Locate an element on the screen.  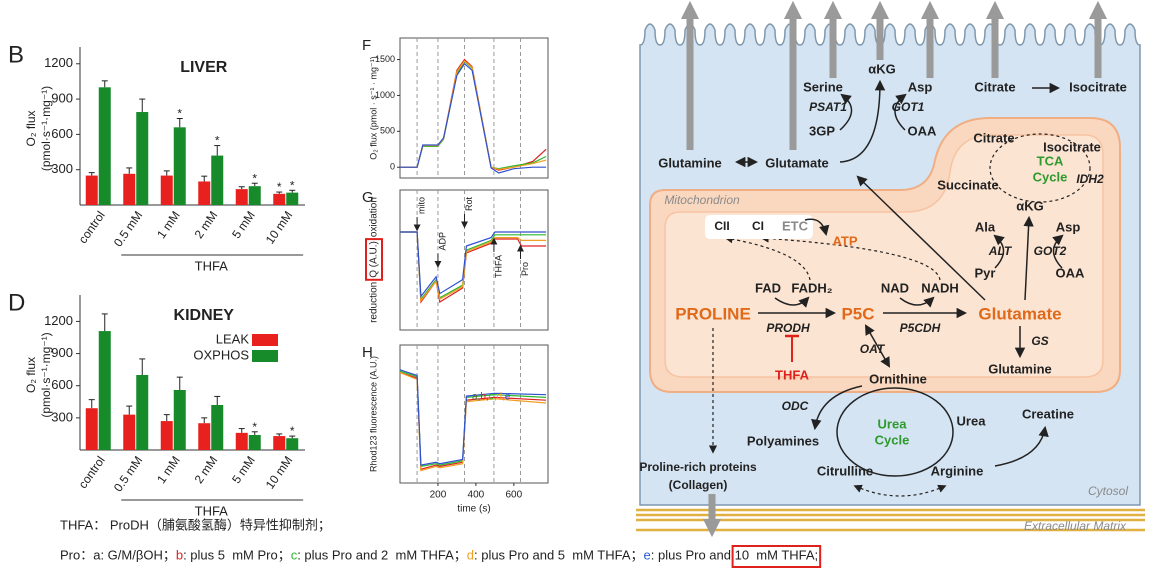
event-label: ADP is located at coordinates (442, 241).